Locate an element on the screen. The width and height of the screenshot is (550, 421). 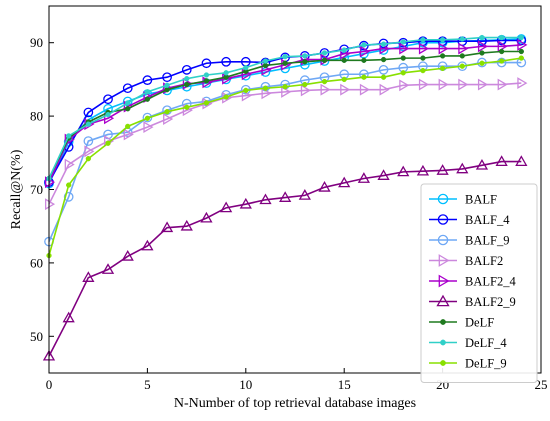
legend-item: BALF2_4 is located at coordinates (472, 282).